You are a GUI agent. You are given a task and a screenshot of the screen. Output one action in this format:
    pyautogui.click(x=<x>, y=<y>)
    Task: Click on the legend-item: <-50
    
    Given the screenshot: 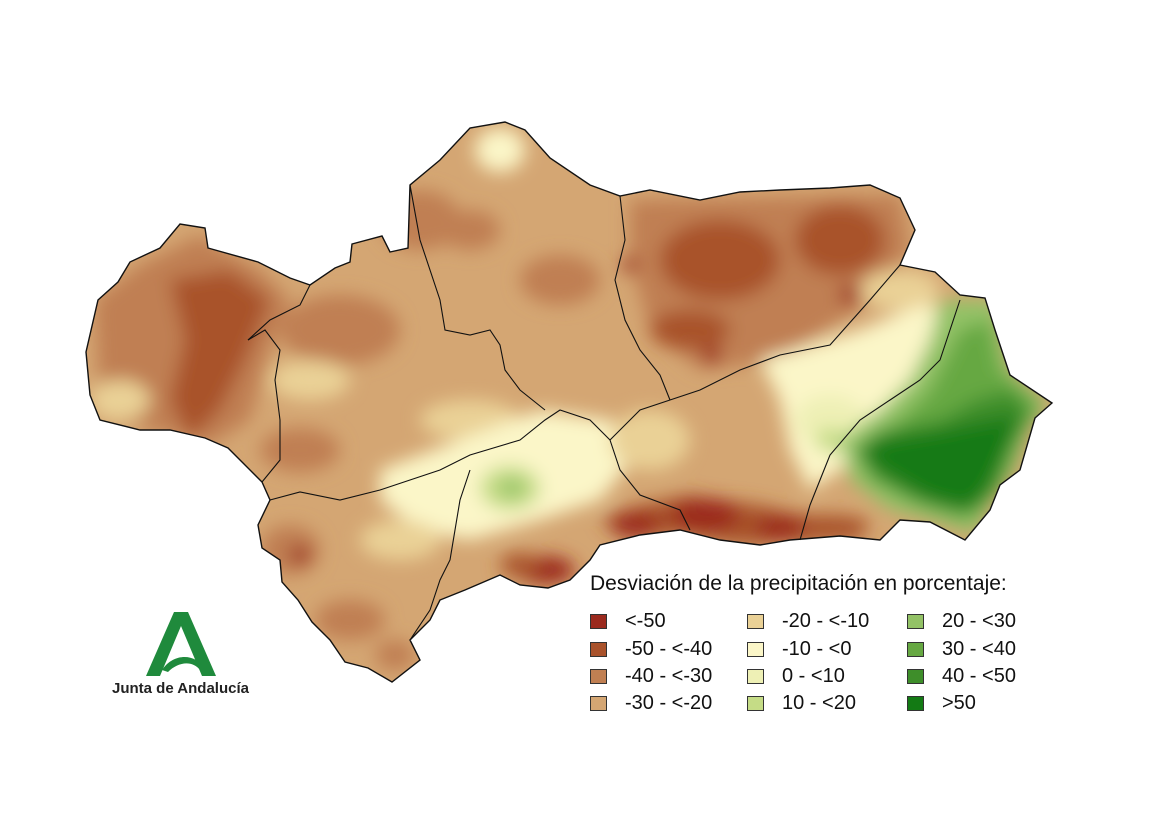 What is the action you would take?
    pyautogui.click(x=628, y=621)
    